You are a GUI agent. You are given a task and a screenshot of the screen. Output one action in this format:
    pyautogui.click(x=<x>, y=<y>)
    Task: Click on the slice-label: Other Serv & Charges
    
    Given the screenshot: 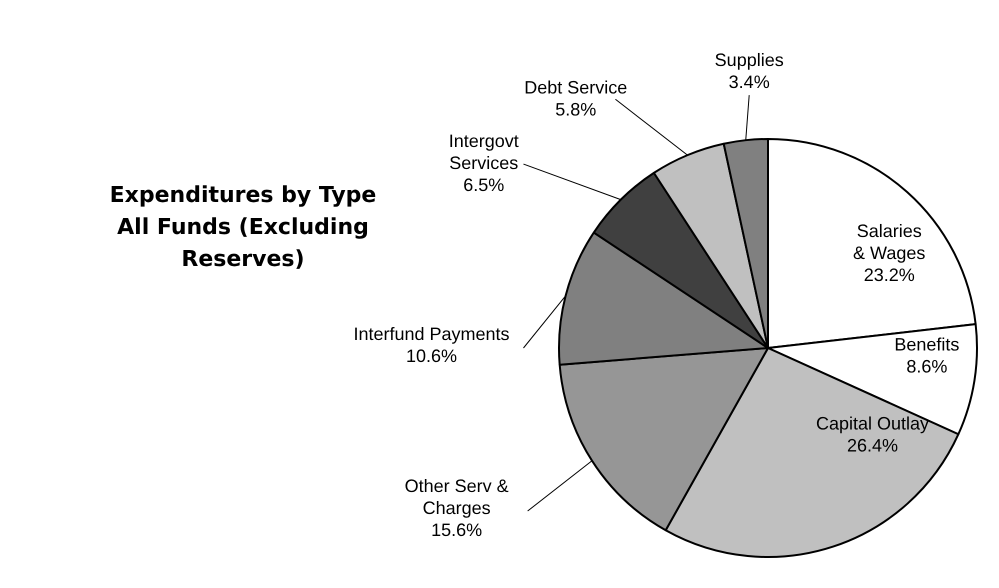 What is the action you would take?
    pyautogui.click(x=456, y=497)
    